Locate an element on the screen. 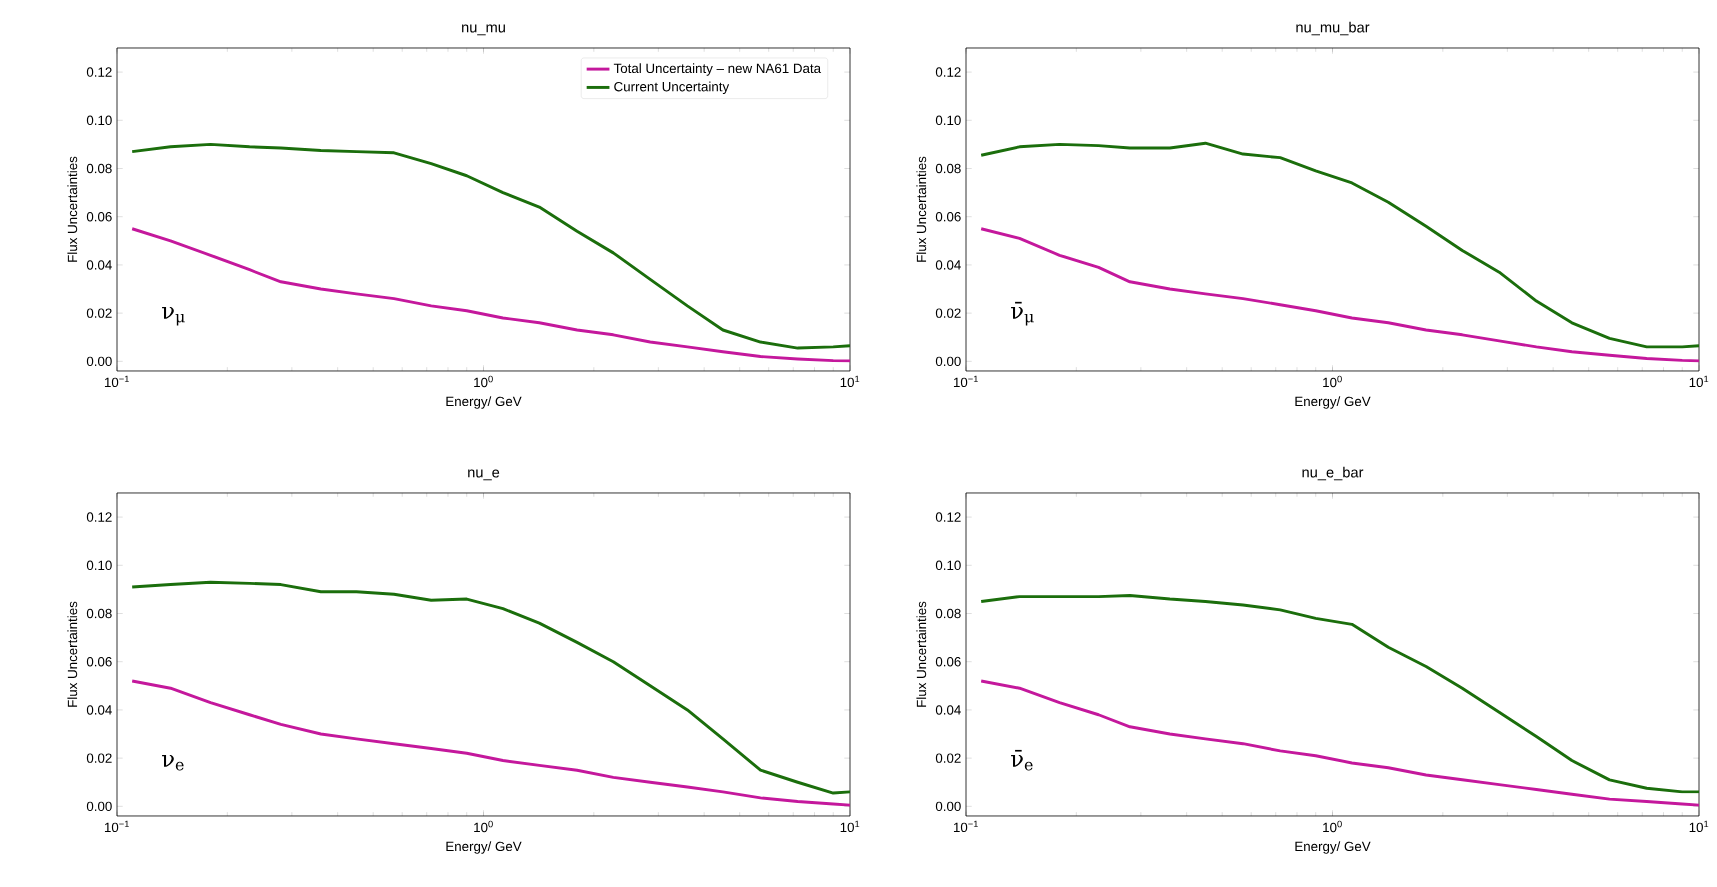  annotation: ν̄$_{μ}$ is located at coordinates (1022, 313).